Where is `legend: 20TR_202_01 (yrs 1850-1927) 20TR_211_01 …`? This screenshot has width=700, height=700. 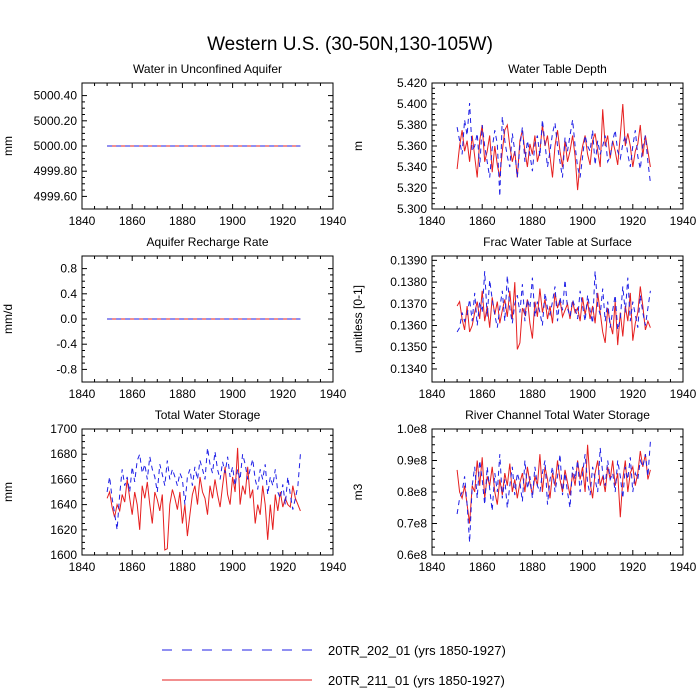 legend: 20TR_202_01 (yrs 1850-1927) 20TR_211_01 … is located at coordinates (334, 665).